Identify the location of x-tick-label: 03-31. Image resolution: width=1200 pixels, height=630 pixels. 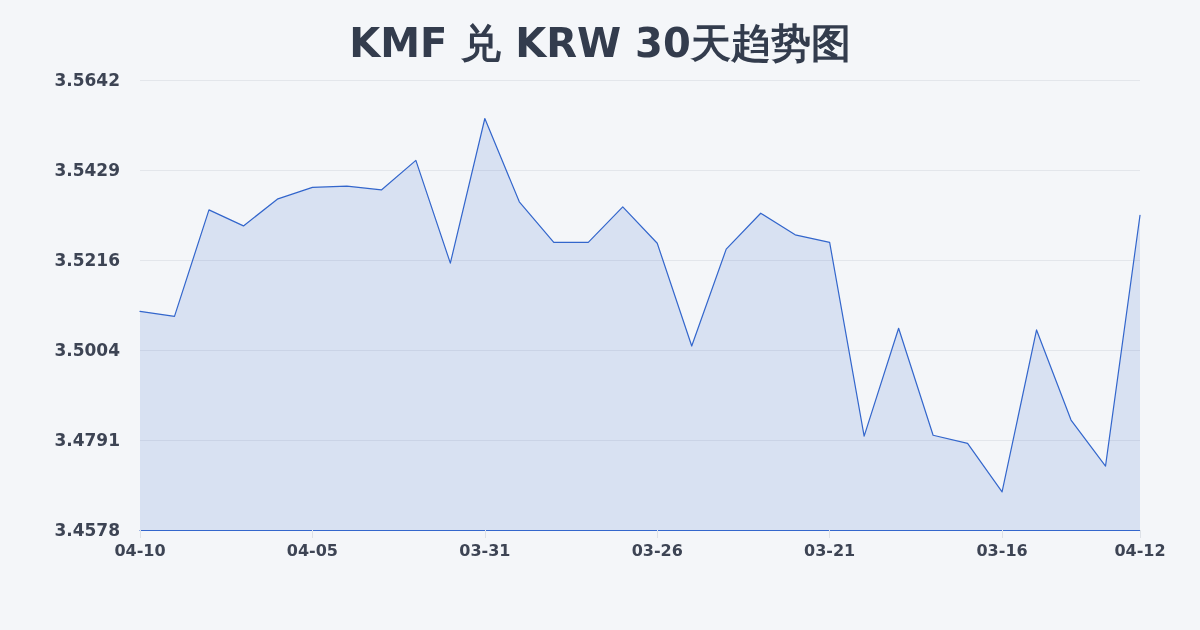
(485, 550).